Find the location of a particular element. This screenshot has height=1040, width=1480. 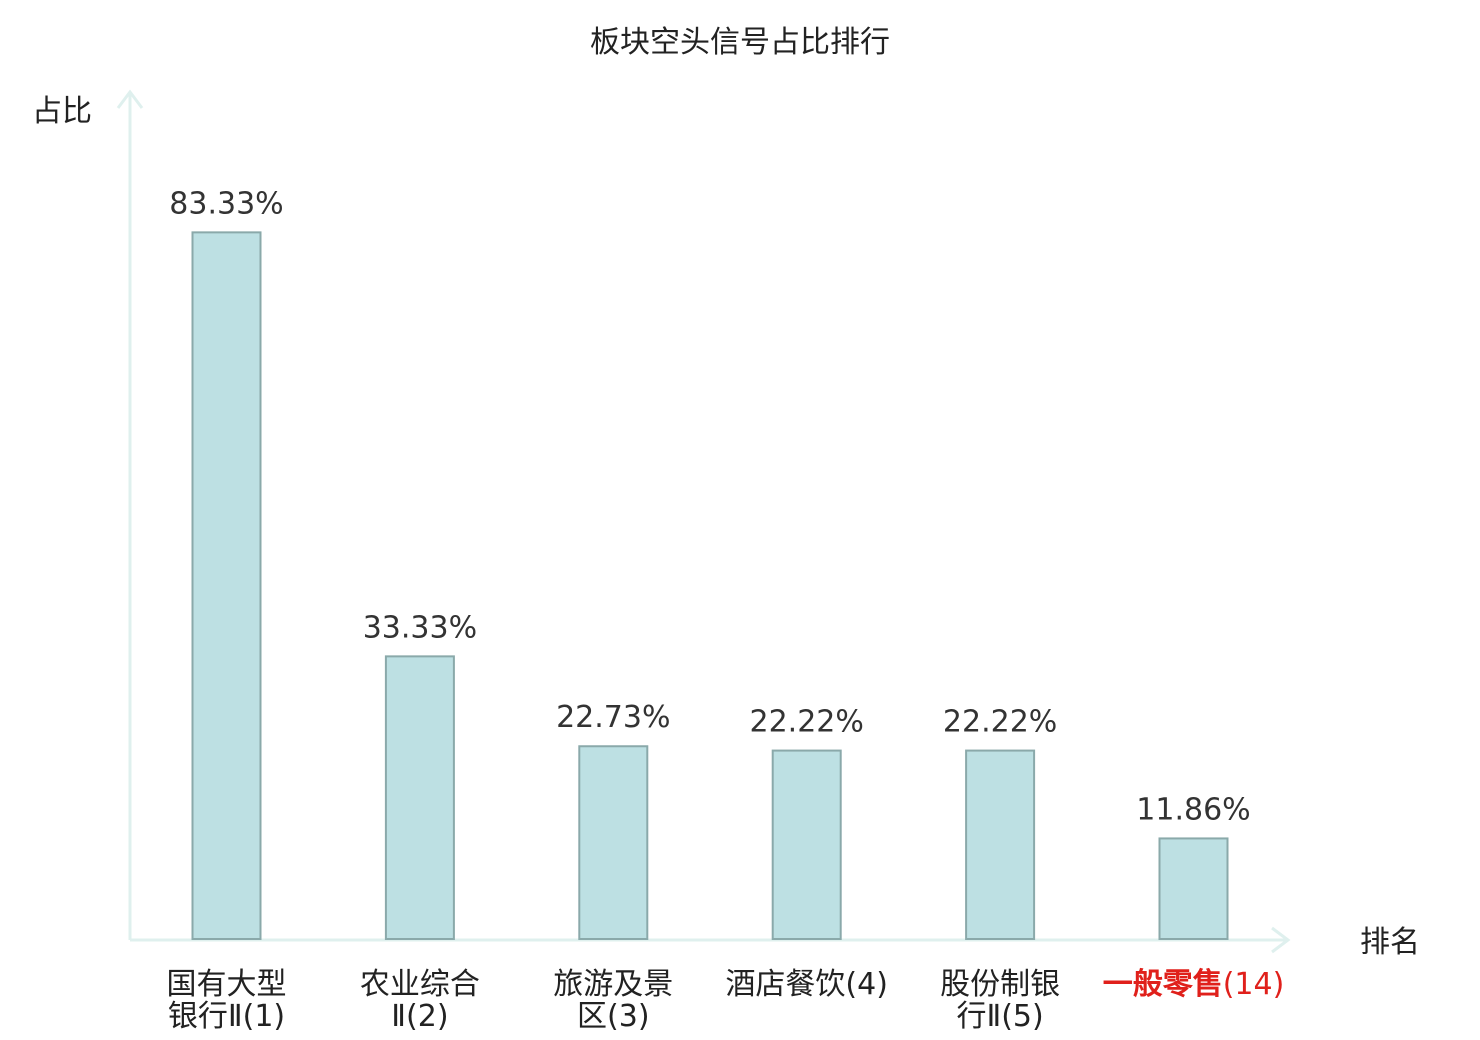

category-label-5-line-2: 行Ⅱ(5) is located at coordinates (999, 1016).